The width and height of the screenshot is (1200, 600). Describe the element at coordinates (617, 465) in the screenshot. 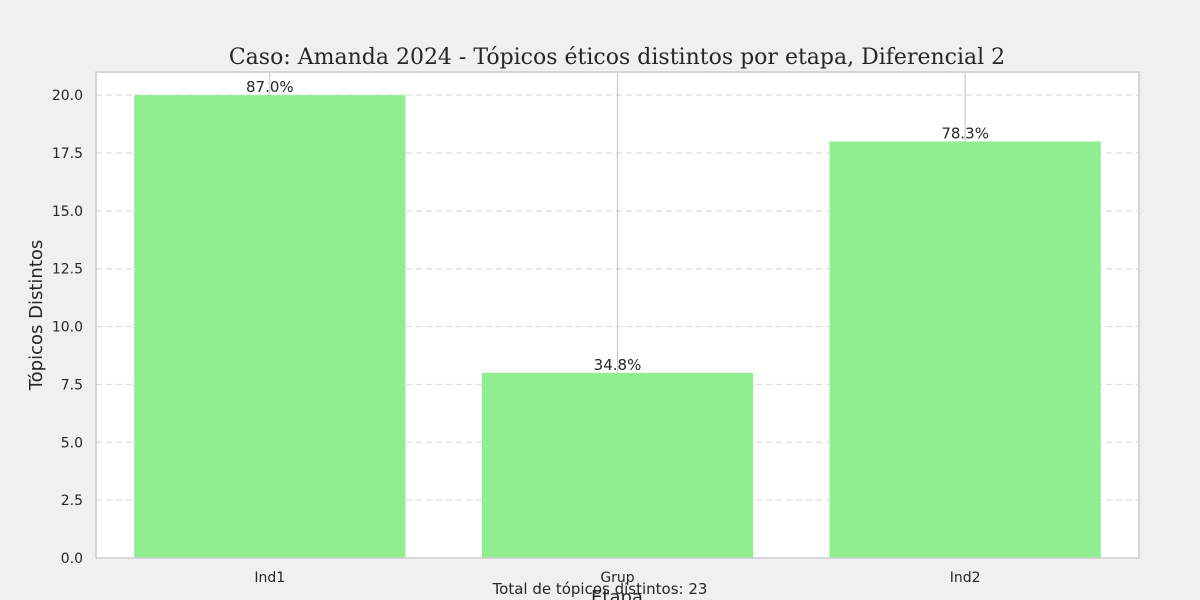

I see `bar-grup` at that location.